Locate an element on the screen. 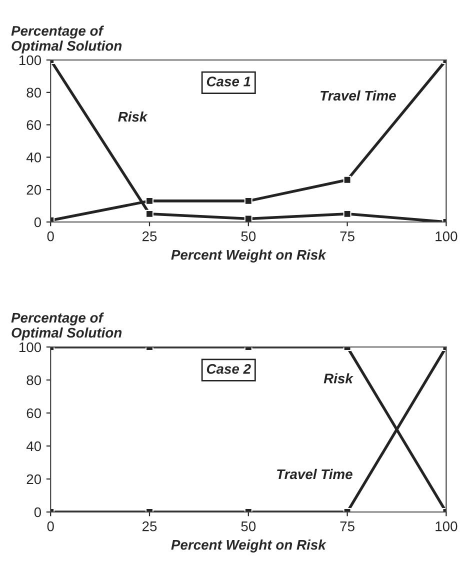 The height and width of the screenshot is (565, 460). annotation: Case 2 is located at coordinates (228, 369).